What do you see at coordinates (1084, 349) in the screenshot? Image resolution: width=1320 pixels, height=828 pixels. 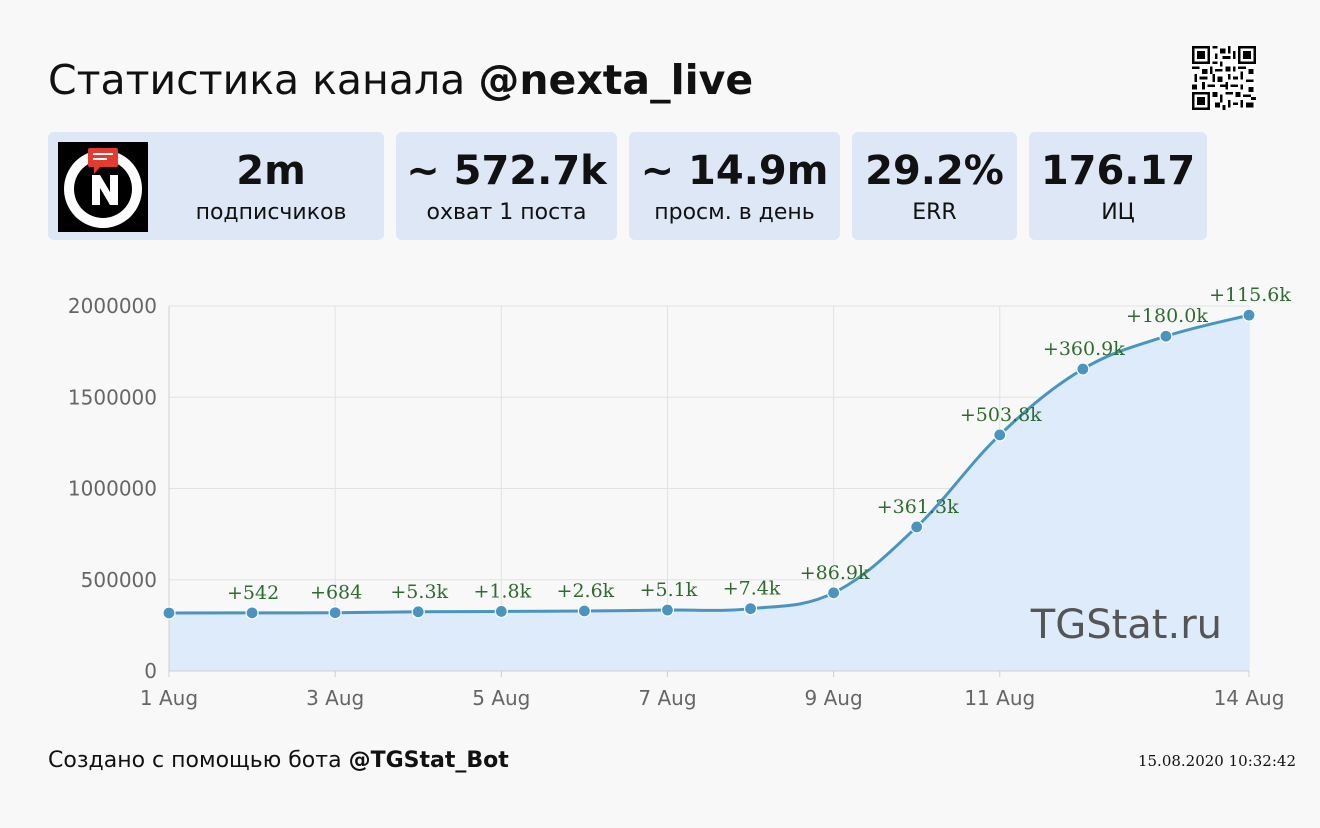 I see `data-label: +360.9k` at bounding box center [1084, 349].